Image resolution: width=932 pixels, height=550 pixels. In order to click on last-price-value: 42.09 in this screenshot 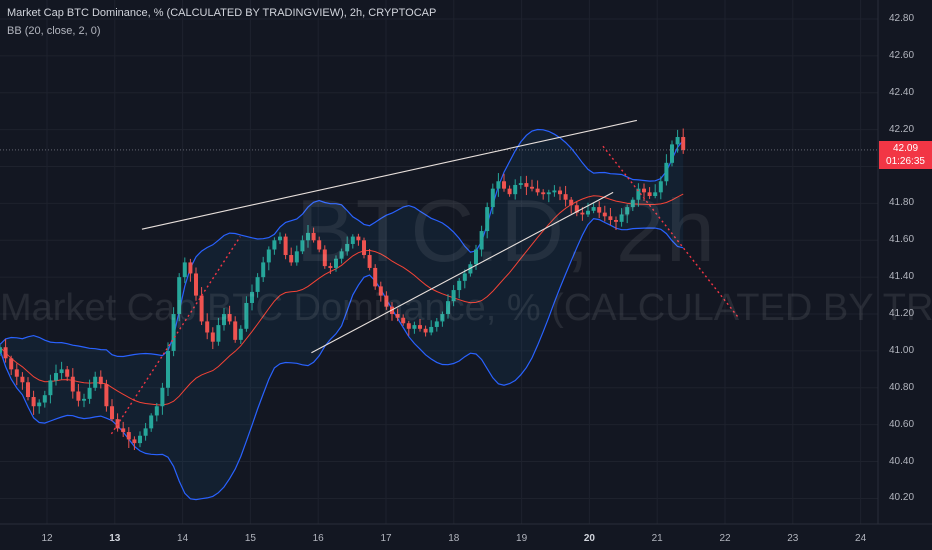, I will do `click(905, 148)`.